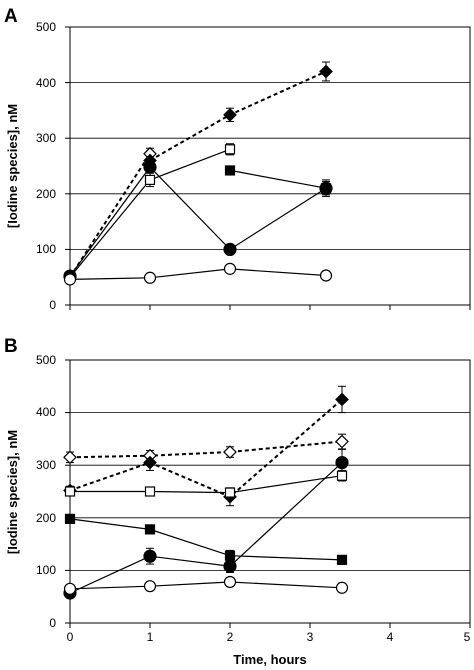 The height and width of the screenshot is (670, 474). I want to click on y-tick-labels-b: 0 100 200 300 400 500, so click(46, 491).